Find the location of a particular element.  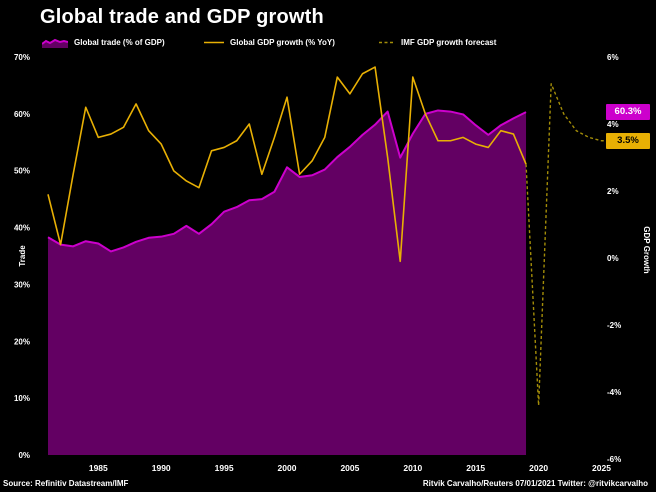

source-attribution: Source: Refinitiv Datastream/IMF is located at coordinates (66, 483).